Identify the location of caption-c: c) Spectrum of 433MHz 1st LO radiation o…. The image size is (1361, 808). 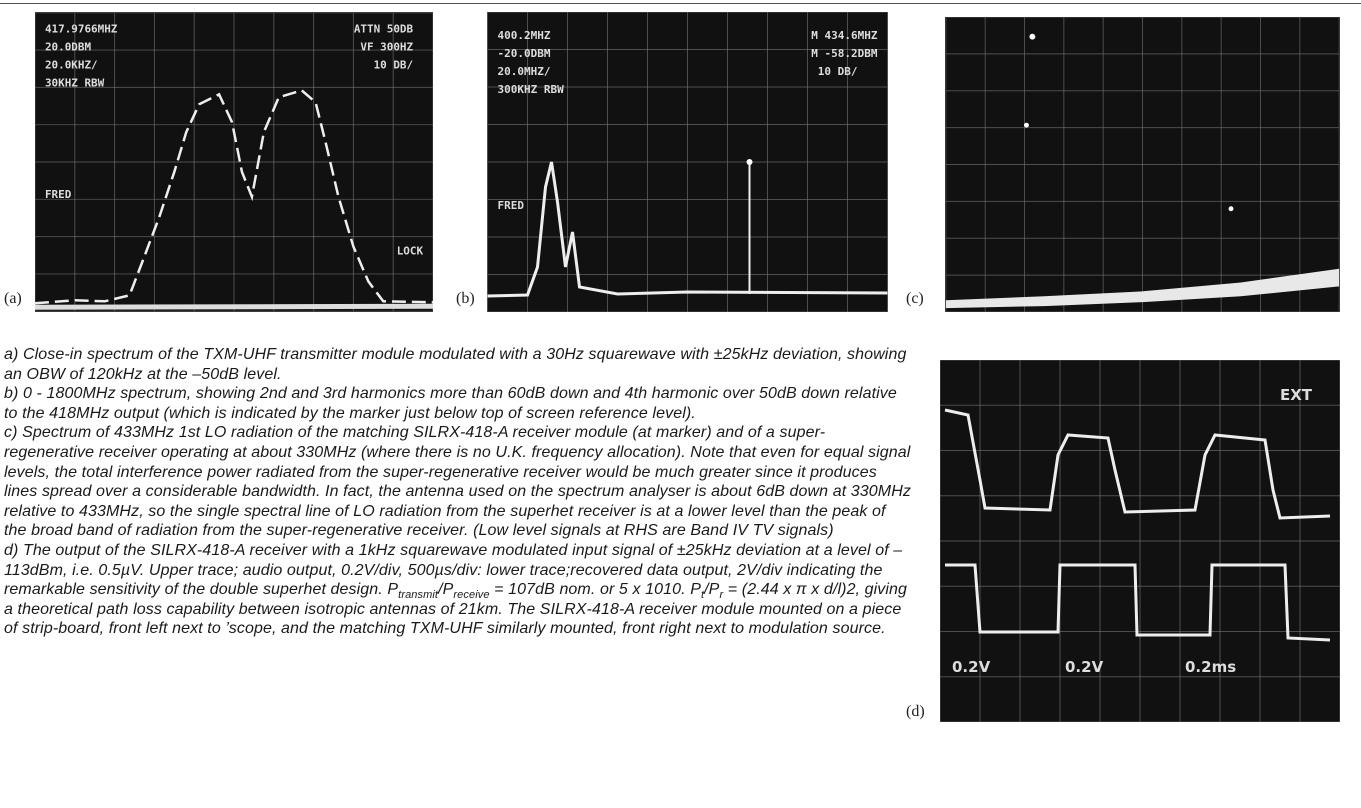
(457, 482).